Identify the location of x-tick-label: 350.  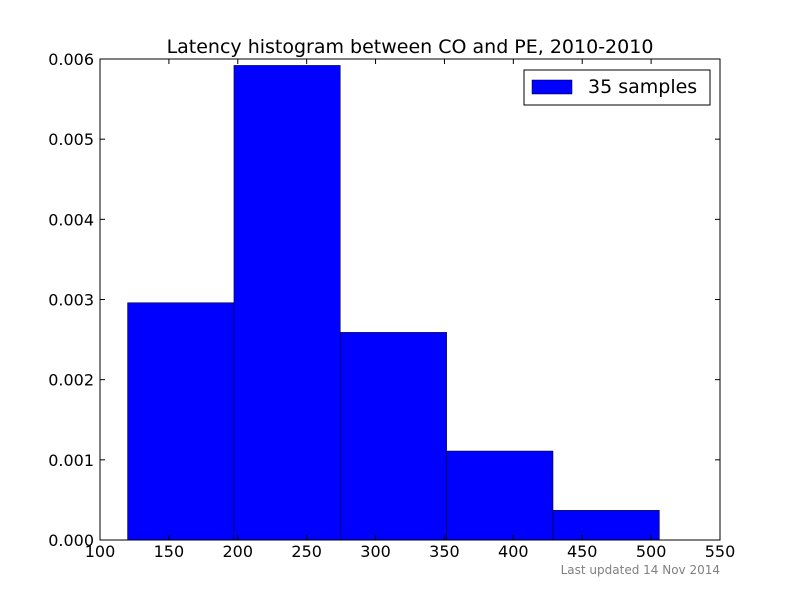
(444, 551).